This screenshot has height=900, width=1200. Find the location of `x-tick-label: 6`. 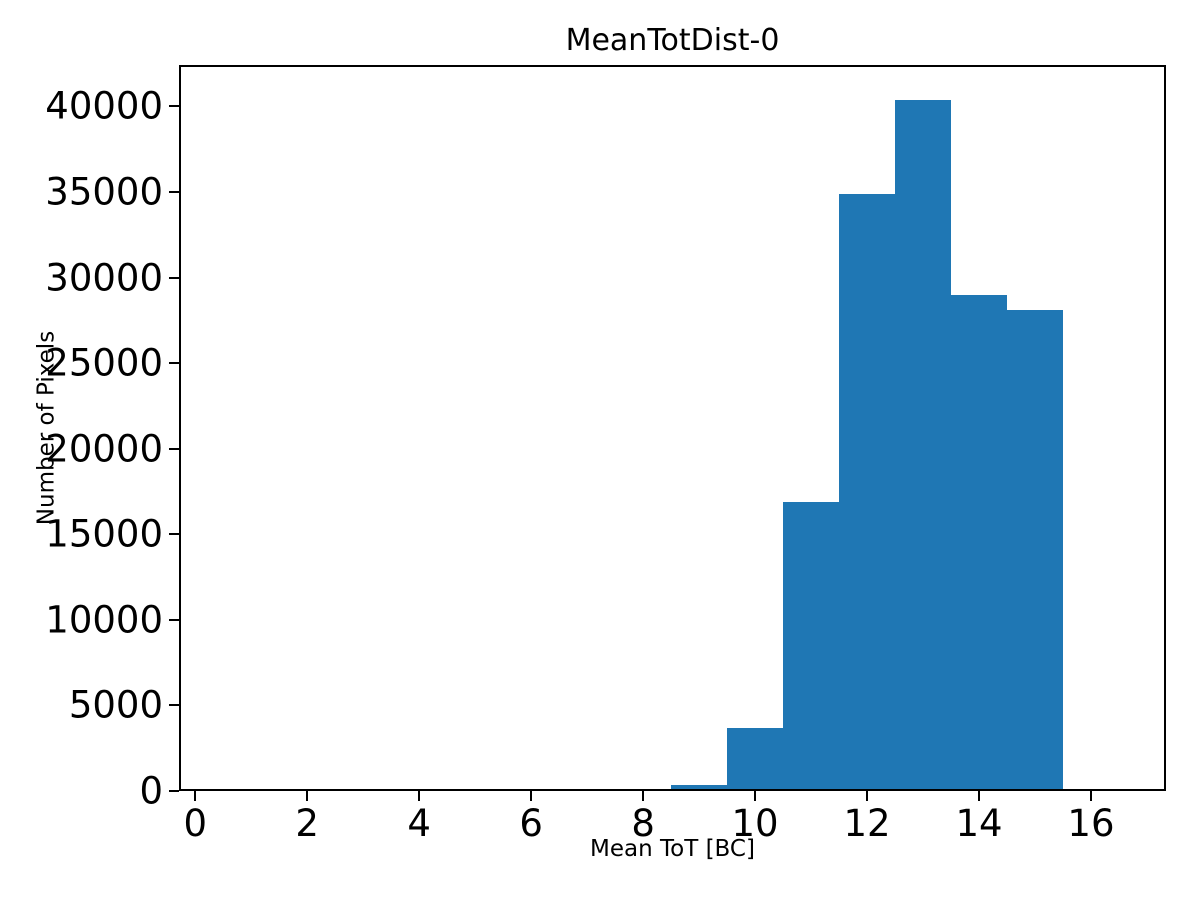

x-tick-label: 6 is located at coordinates (531, 823).